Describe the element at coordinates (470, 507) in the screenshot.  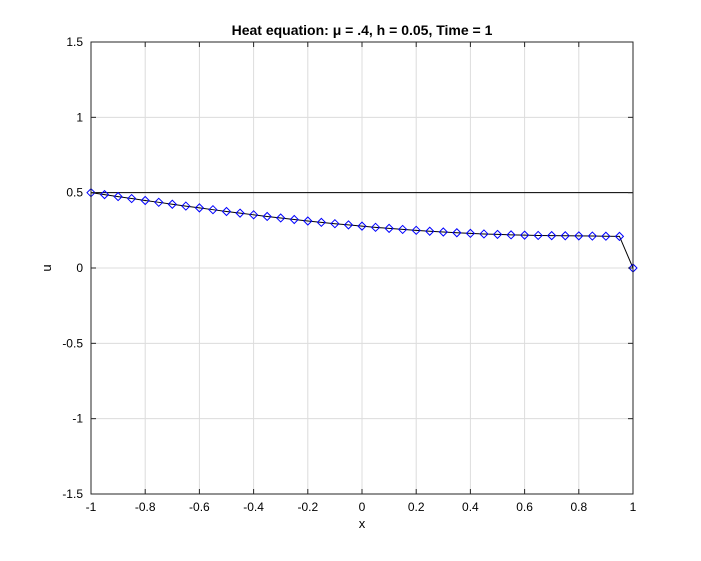
I see `x-tick-label: 0.4` at that location.